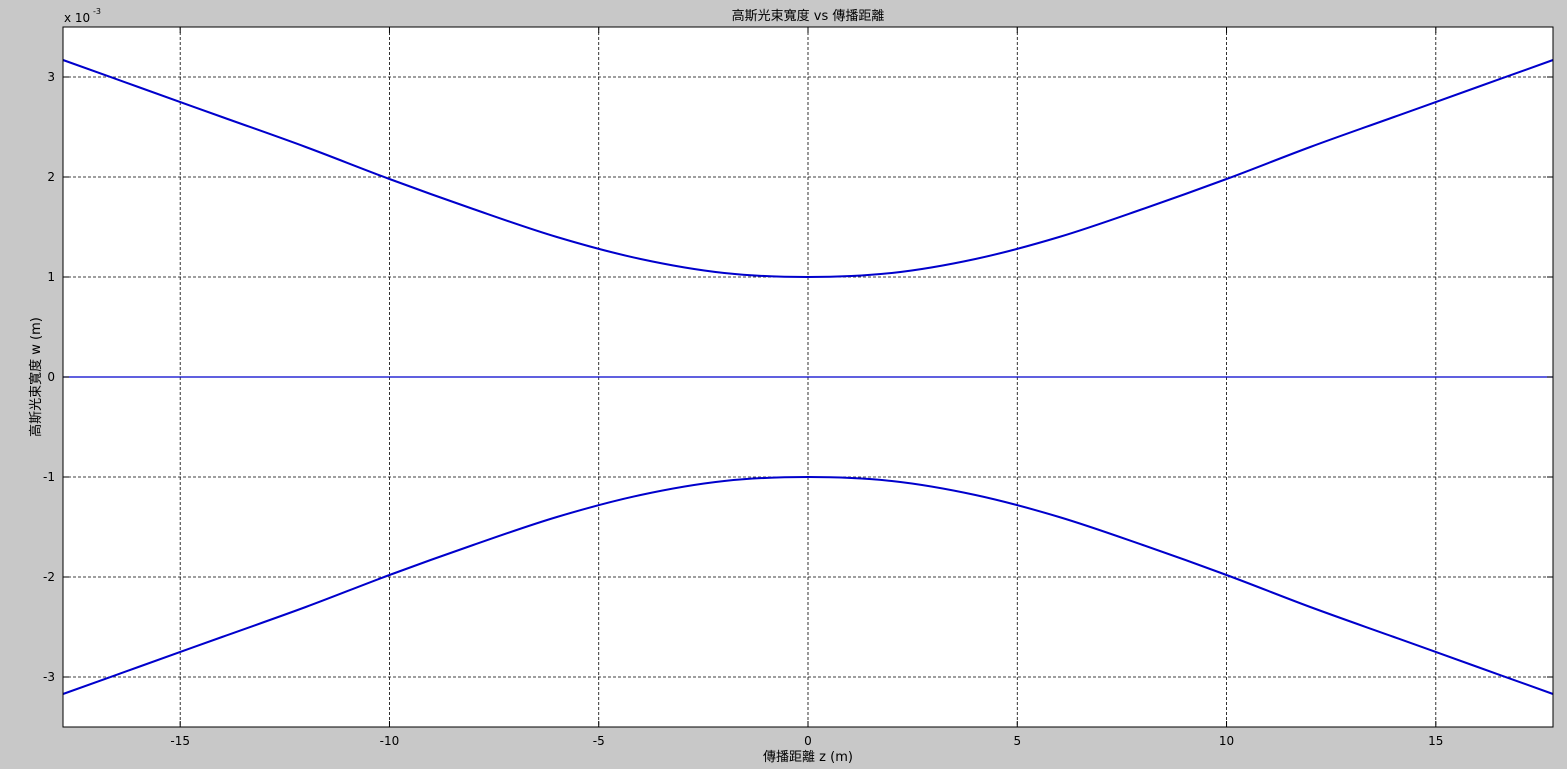 The height and width of the screenshot is (769, 1567). What do you see at coordinates (1226, 741) in the screenshot?
I see `x-tick-label: 10` at bounding box center [1226, 741].